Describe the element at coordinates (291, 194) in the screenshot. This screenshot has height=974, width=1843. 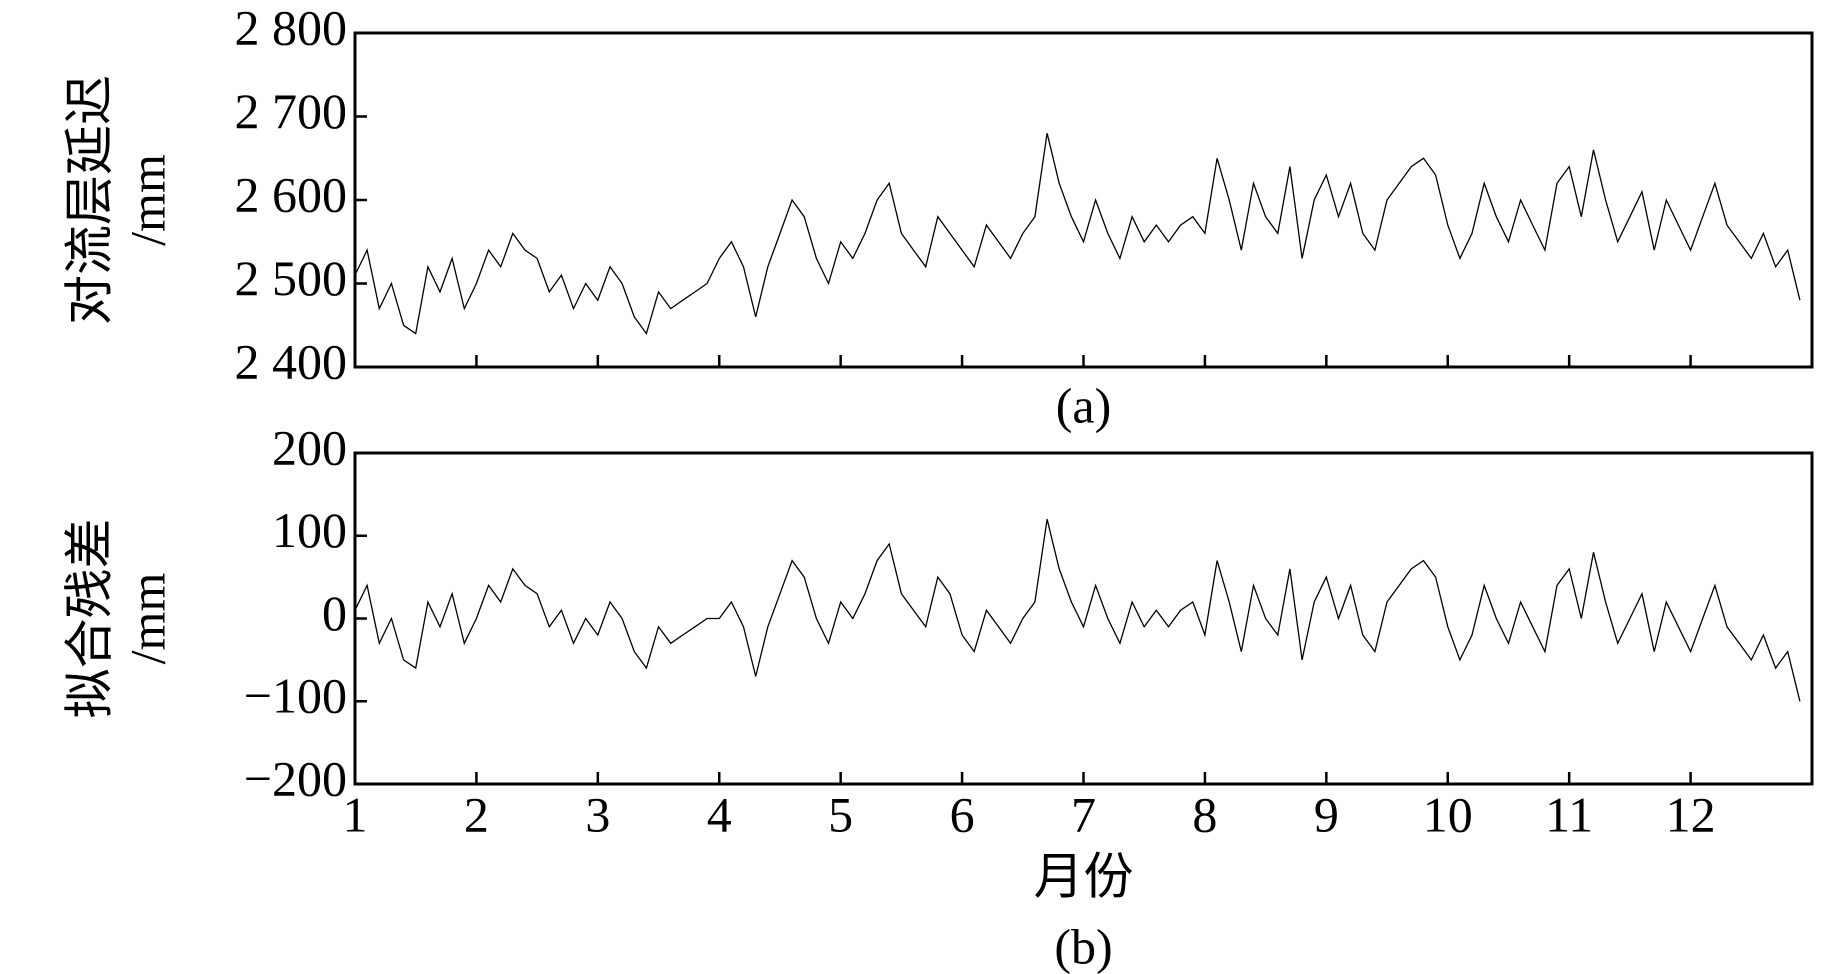
I see `y-tick-label: 2 600` at that location.